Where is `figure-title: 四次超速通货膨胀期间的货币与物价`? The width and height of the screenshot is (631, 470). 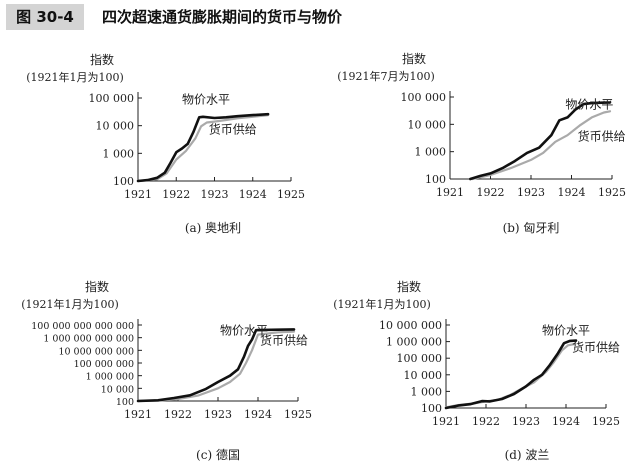 figure-title: 四次超速通货膨胀期间的货币与物价 is located at coordinates (222, 17).